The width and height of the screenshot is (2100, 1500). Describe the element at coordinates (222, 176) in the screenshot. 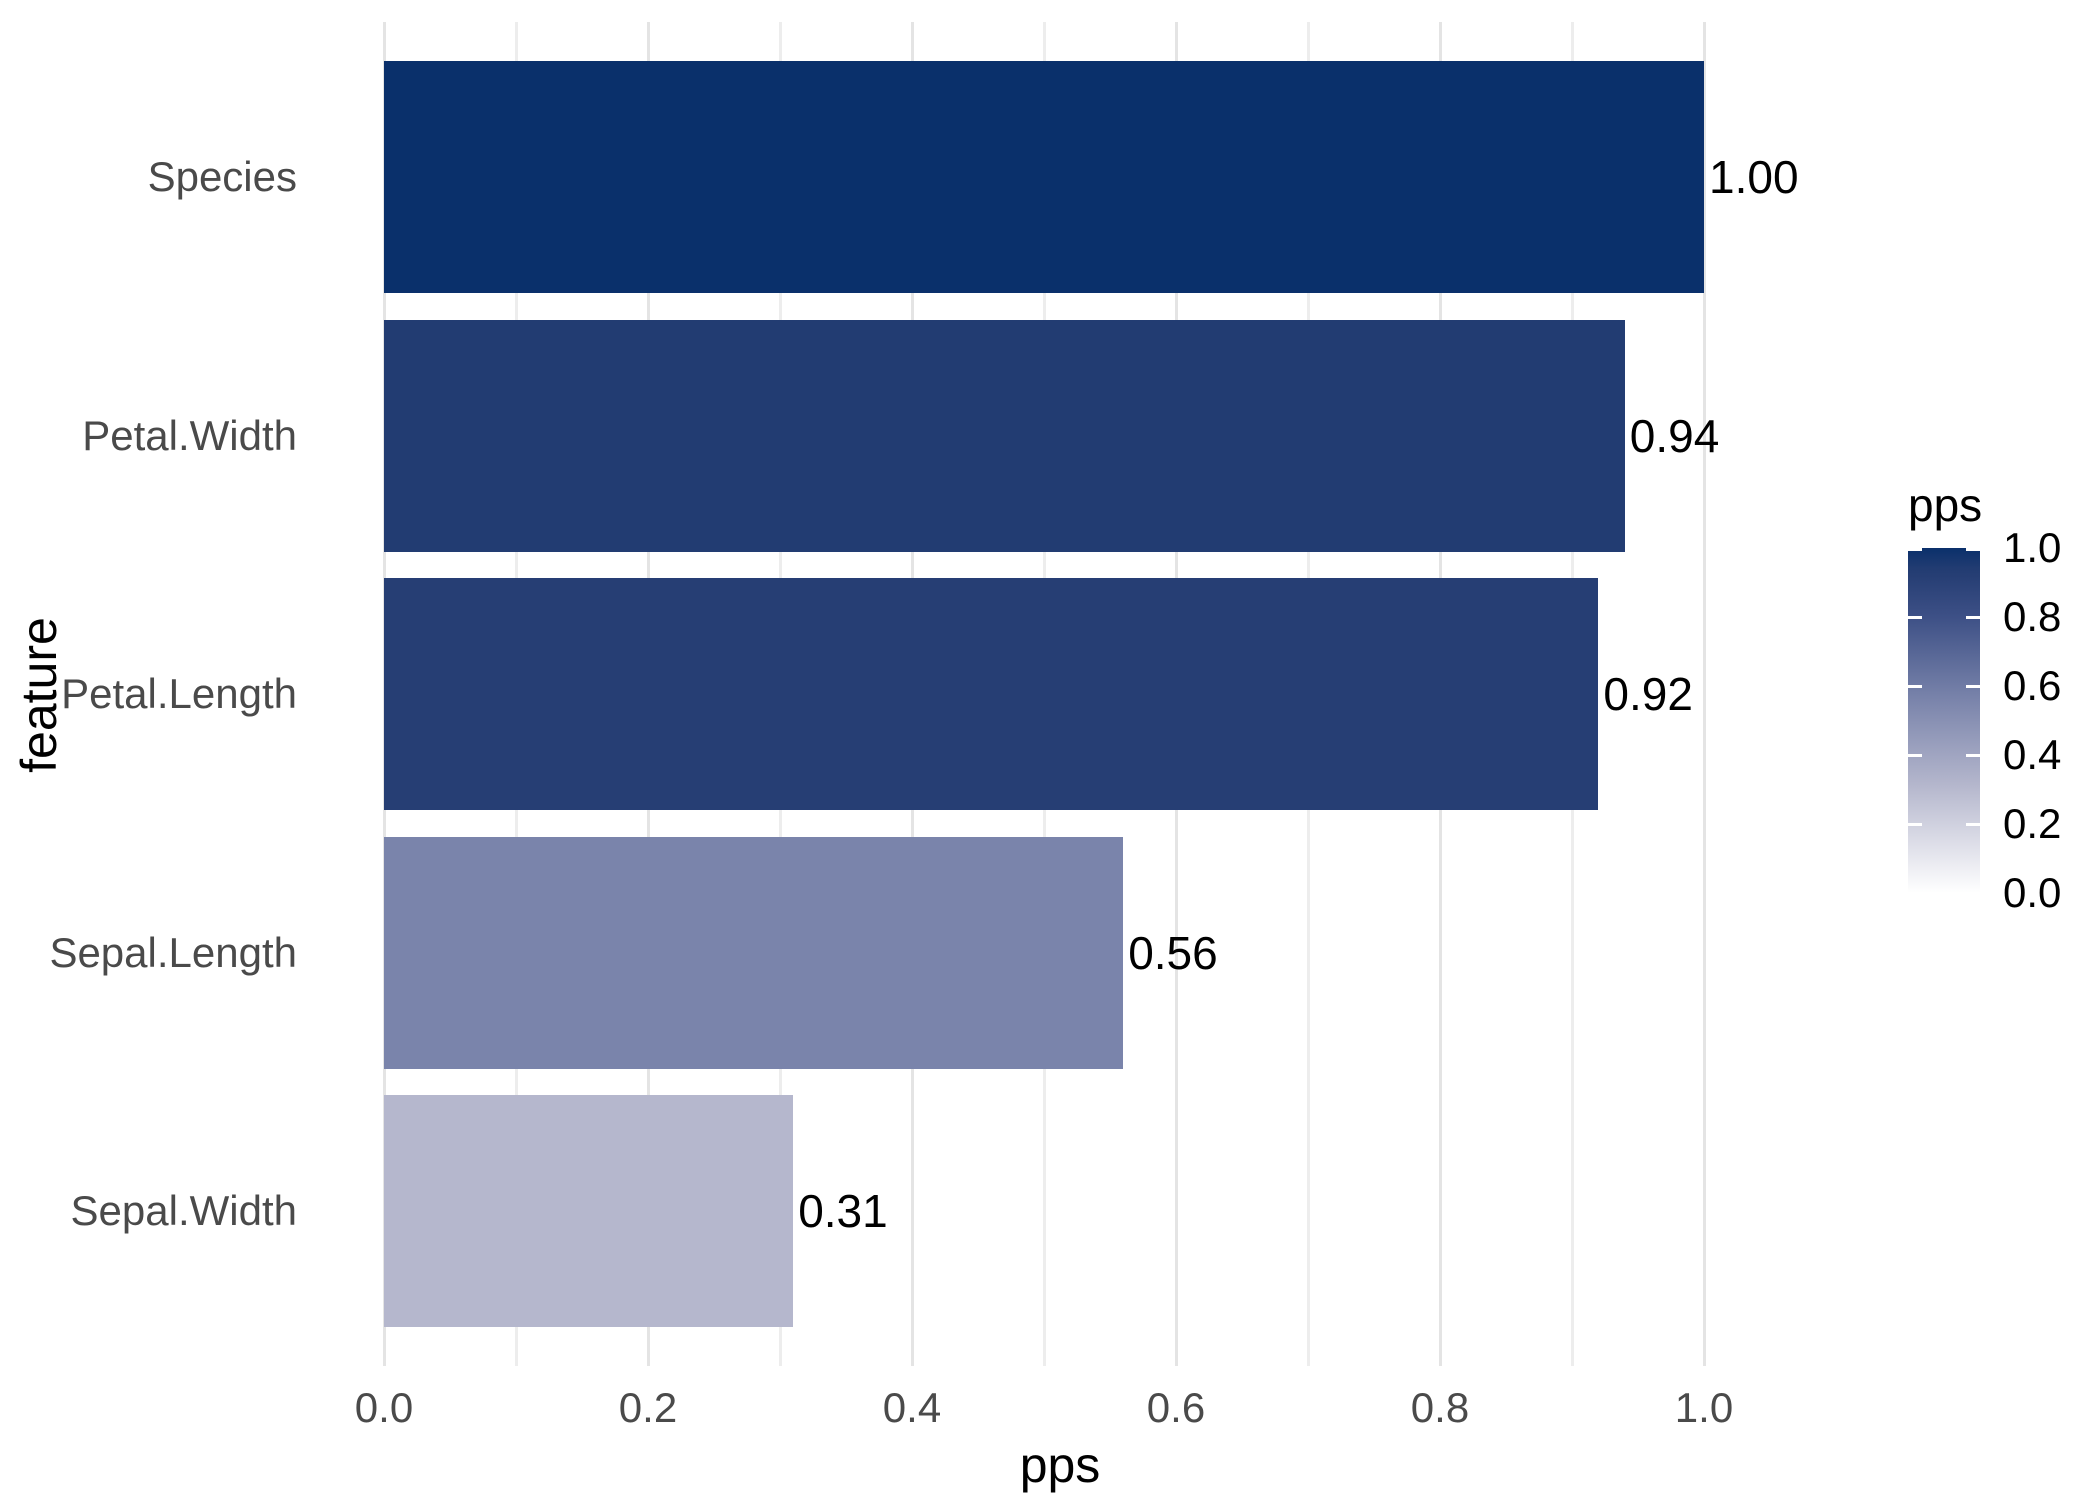

I see `y-tick-label: Species` at that location.